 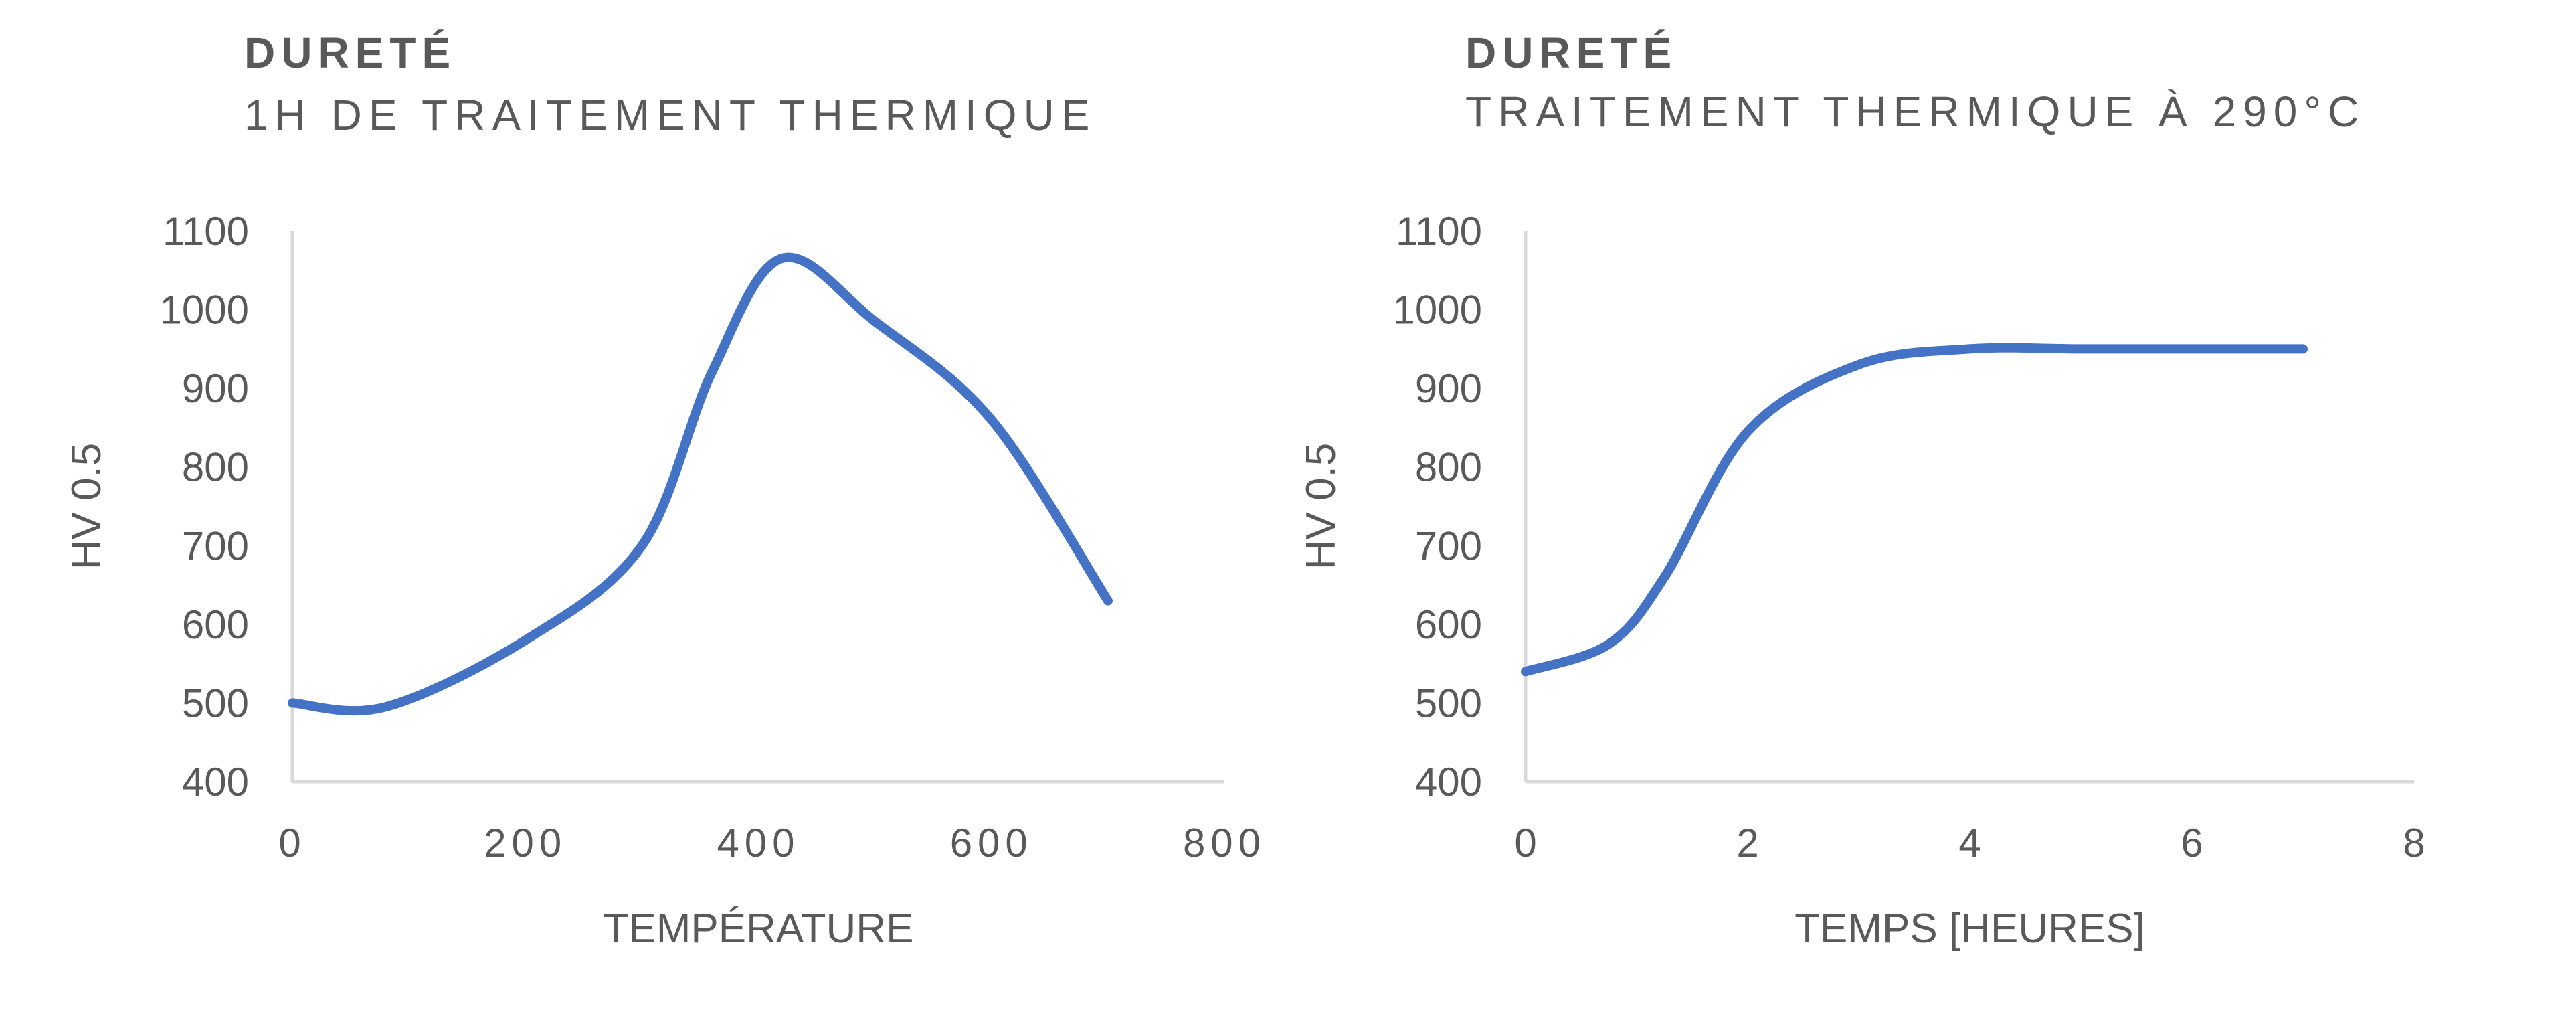 What do you see at coordinates (1970, 929) in the screenshot?
I see `x-axis-label: TEMPS [HEURES]` at bounding box center [1970, 929].